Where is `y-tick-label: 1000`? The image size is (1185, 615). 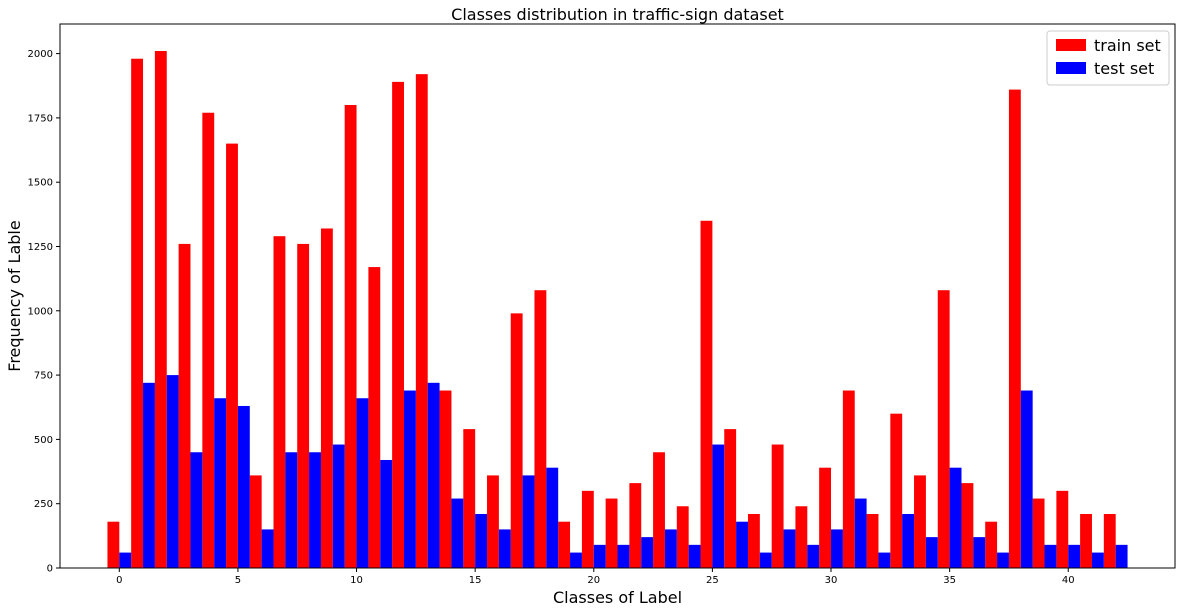
y-tick-label: 1000 is located at coordinates (40, 311).